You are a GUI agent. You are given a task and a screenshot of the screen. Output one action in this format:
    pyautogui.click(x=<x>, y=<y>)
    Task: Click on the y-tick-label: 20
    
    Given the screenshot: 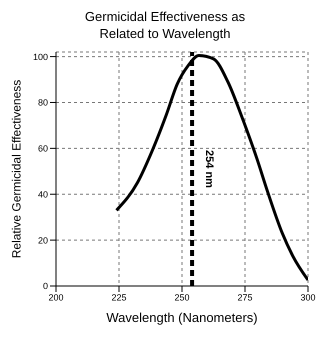 What is the action you would take?
    pyautogui.click(x=43, y=240)
    